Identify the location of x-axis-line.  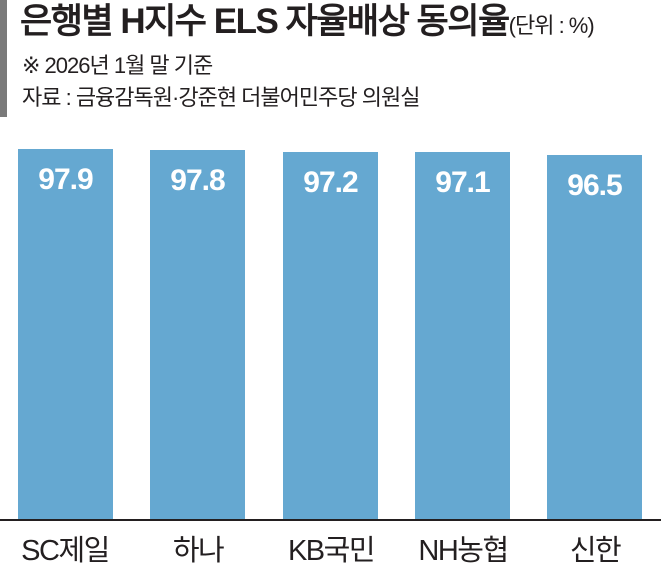
(330, 520).